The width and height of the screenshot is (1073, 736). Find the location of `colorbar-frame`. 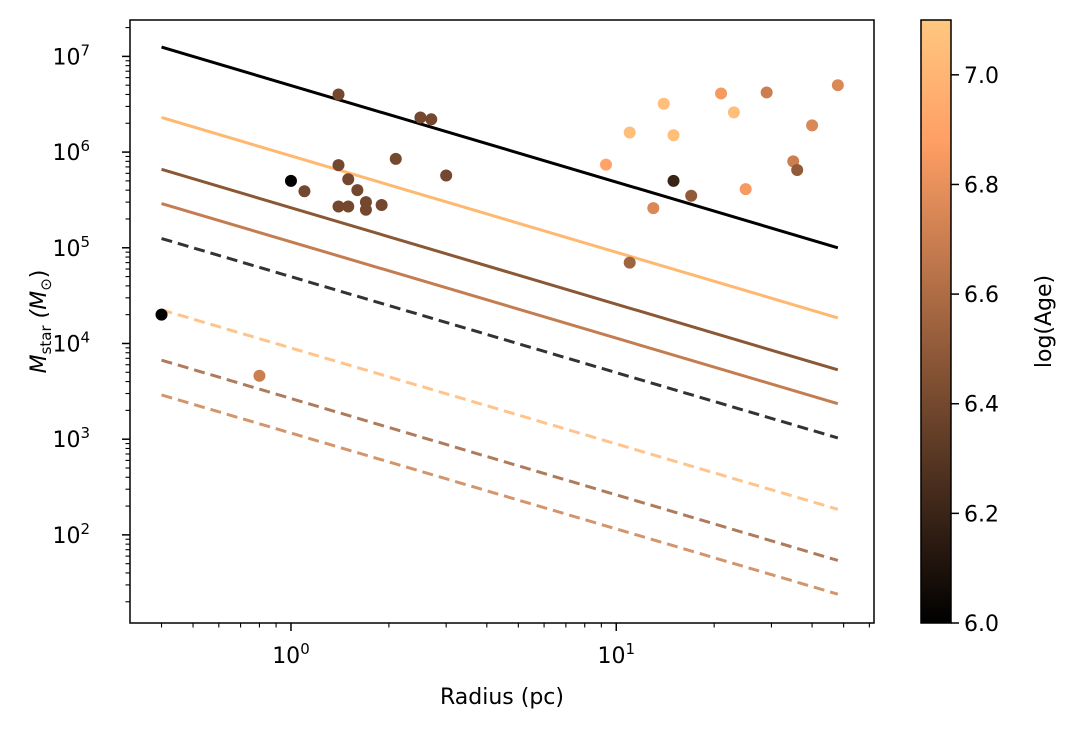

colorbar-frame is located at coordinates (936, 321).